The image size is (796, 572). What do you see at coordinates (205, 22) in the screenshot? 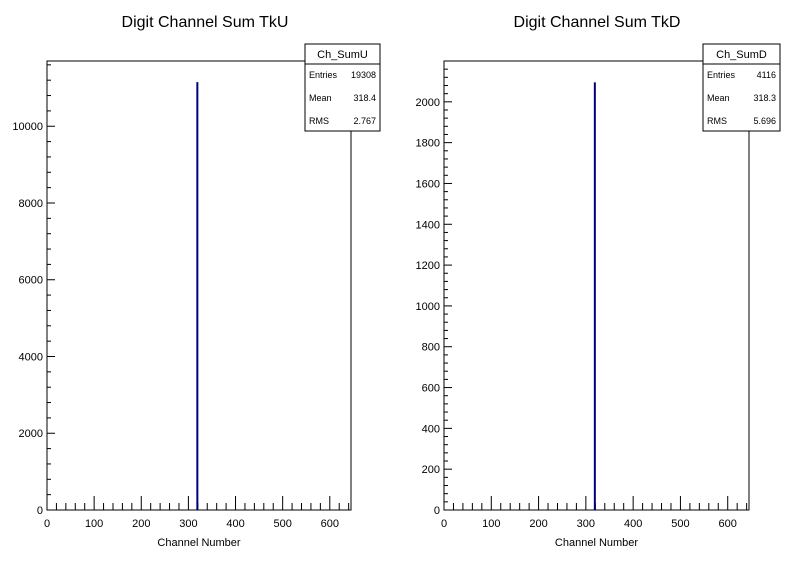
I see `chart-title: Digit Channel Sum TkU` at bounding box center [205, 22].